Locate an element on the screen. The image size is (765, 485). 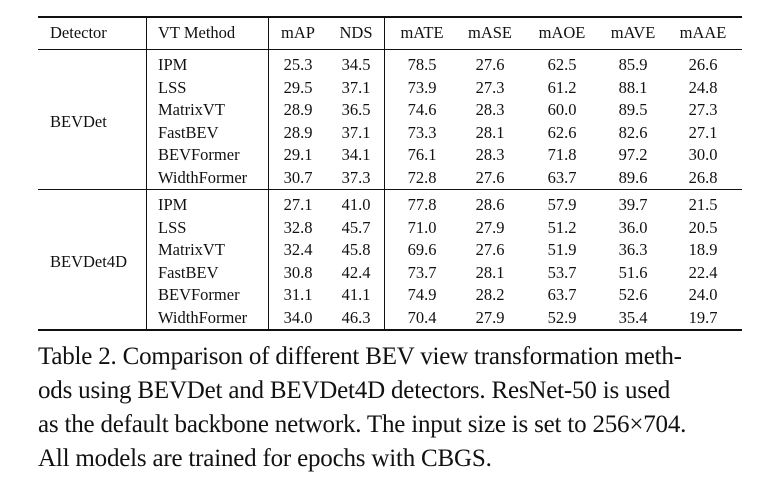
metric-cell: 24.0 is located at coordinates (703, 295).